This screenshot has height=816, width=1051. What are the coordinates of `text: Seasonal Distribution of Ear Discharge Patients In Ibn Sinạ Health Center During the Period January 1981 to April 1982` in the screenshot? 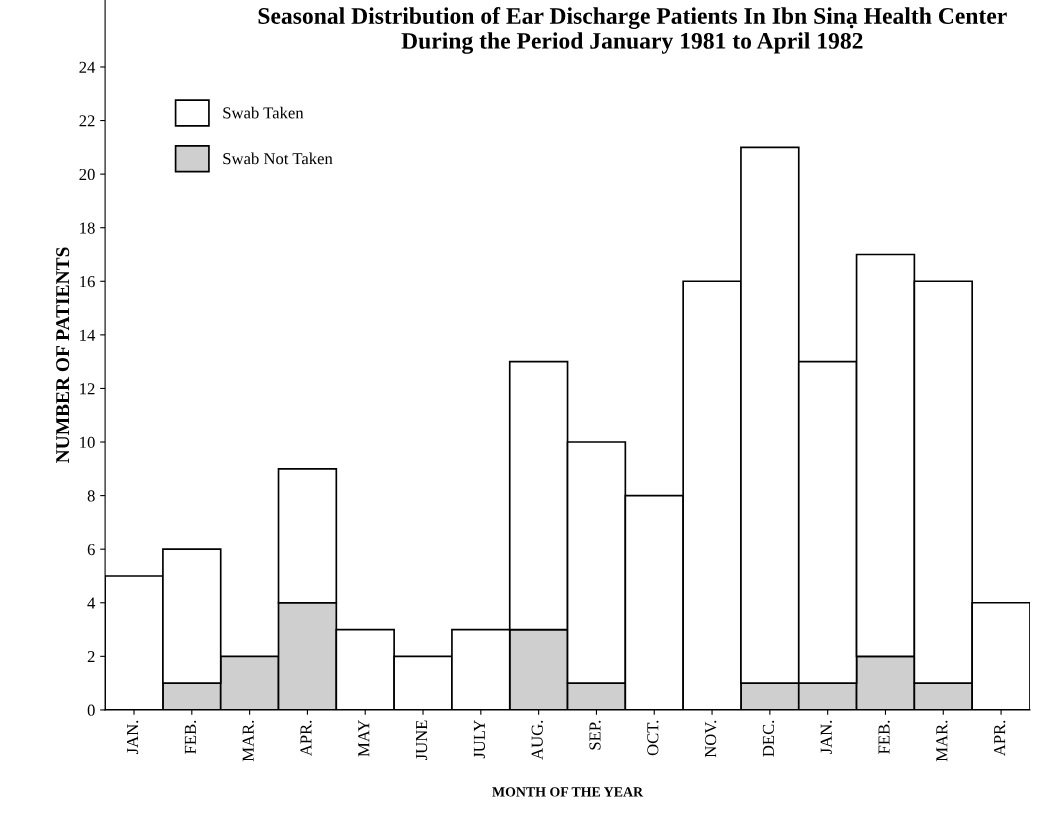 It's located at (632, 30).